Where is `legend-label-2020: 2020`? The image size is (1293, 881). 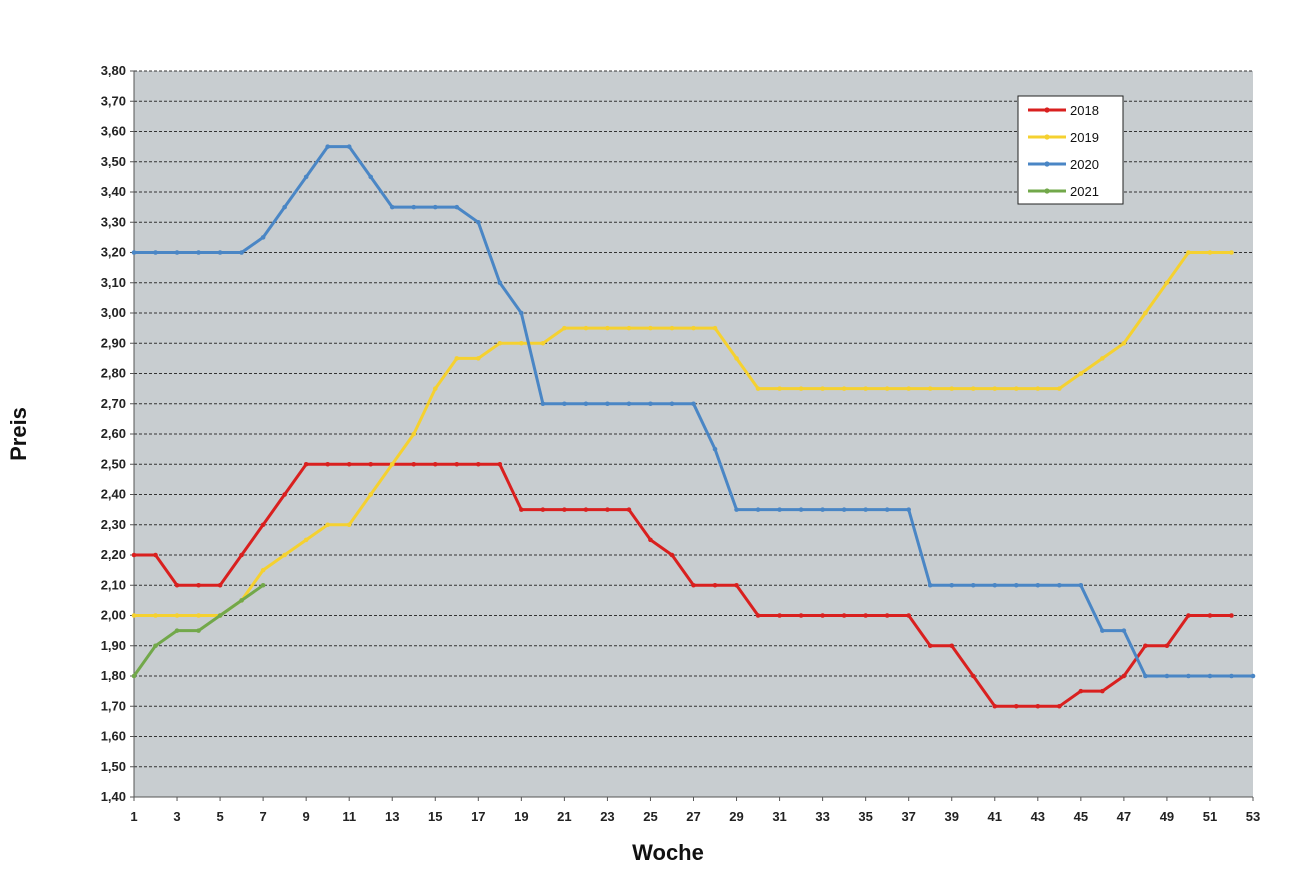
legend-label-2020: 2020 is located at coordinates (1084, 164).